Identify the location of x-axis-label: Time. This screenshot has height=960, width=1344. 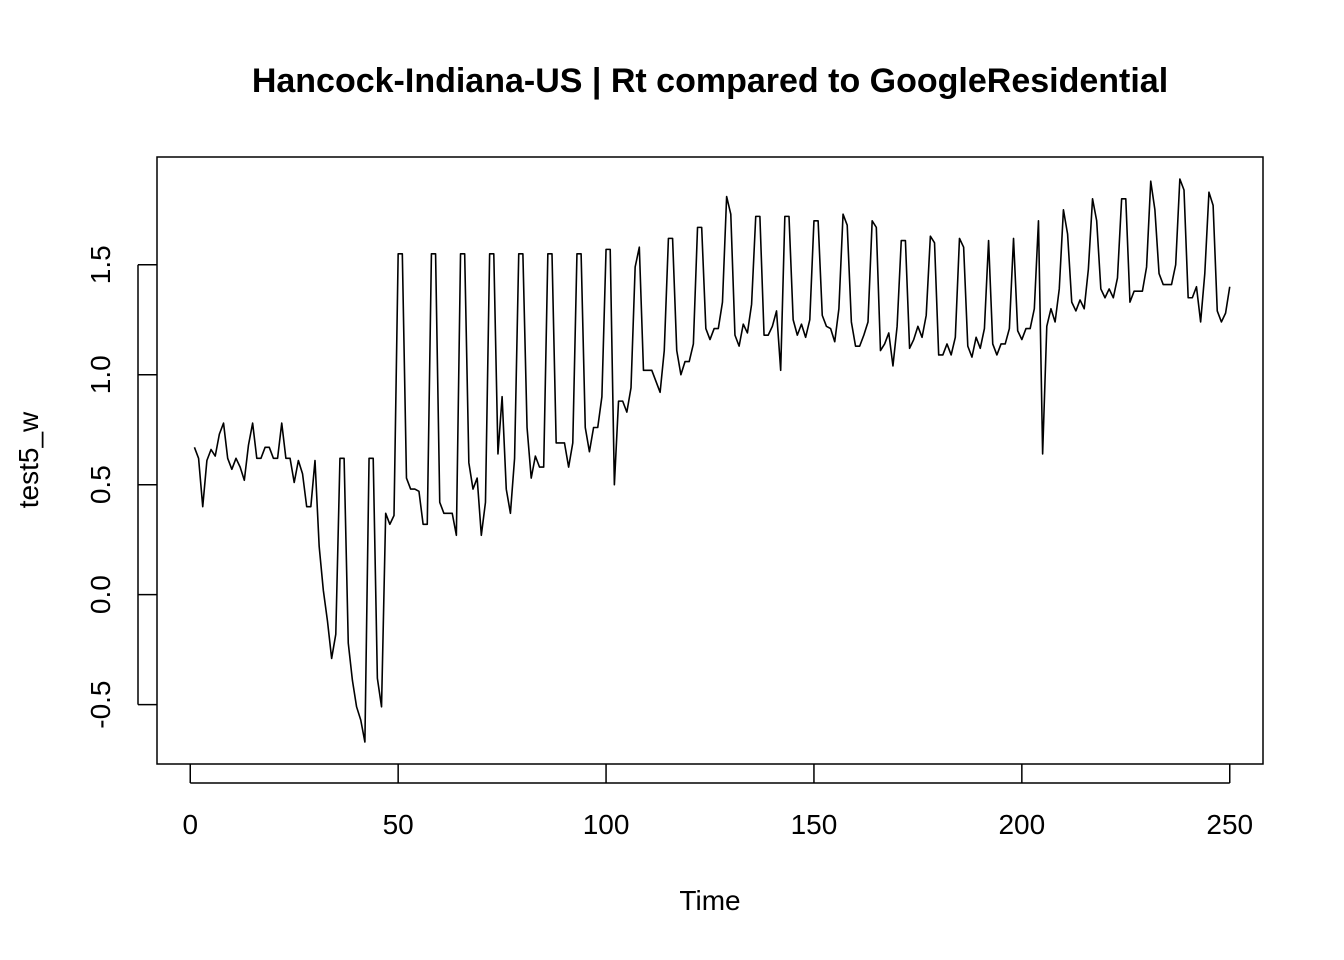
(709, 900).